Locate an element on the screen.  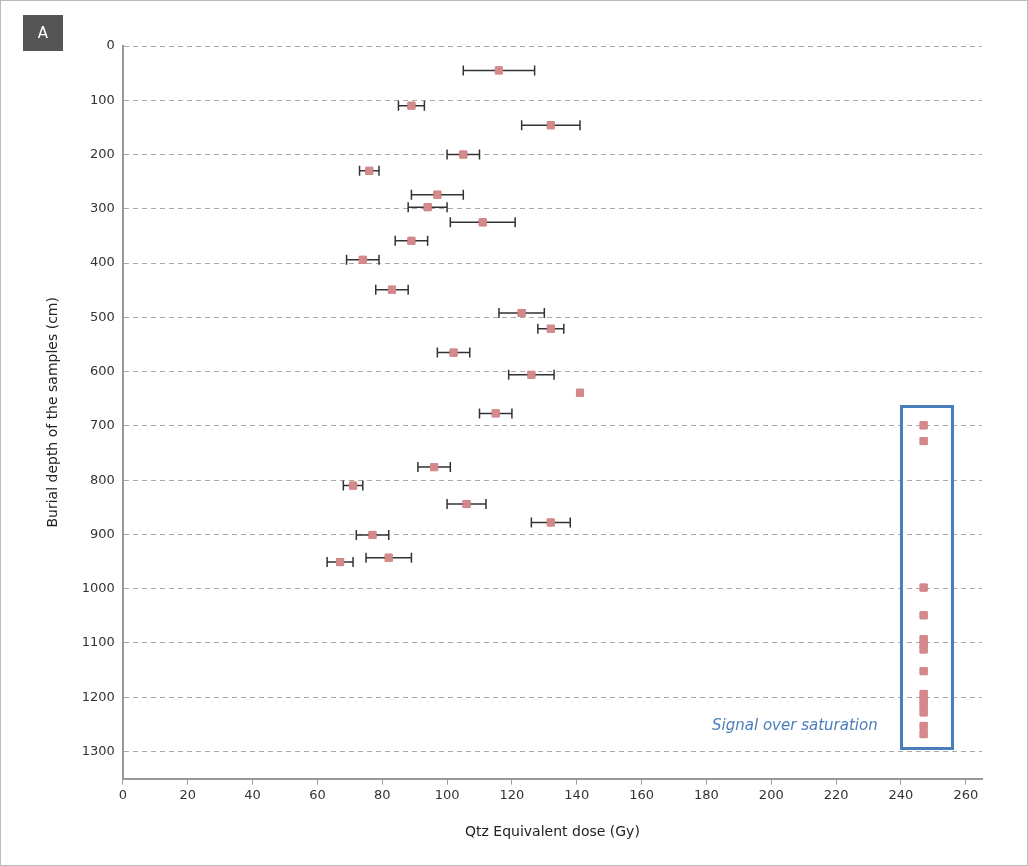
x-tick-label: 60 is located at coordinates (317, 794).